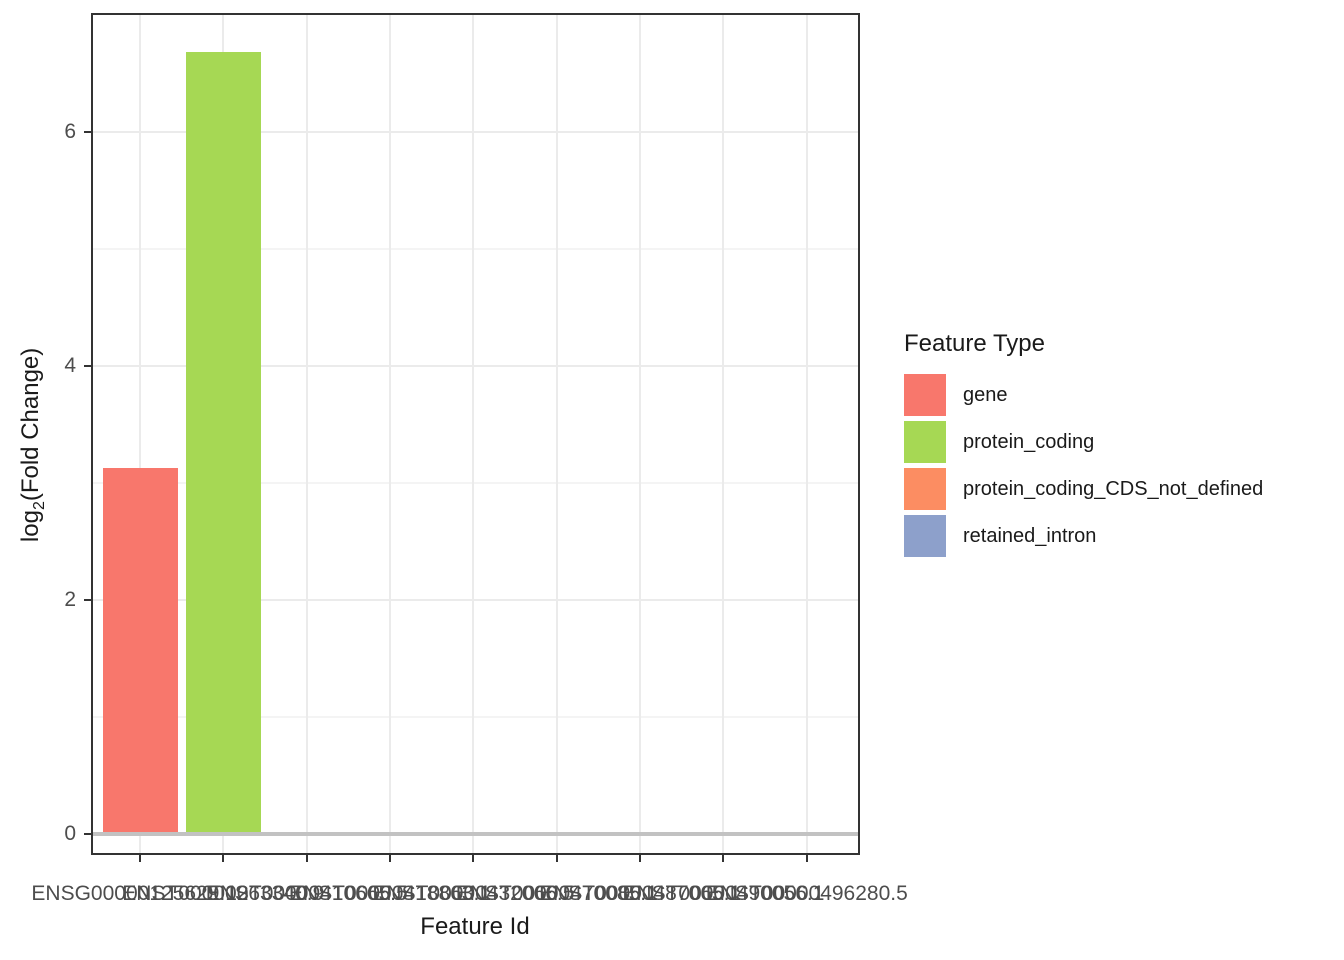 Image resolution: width=1344 pixels, height=960 pixels. What do you see at coordinates (985, 394) in the screenshot?
I see `legend-label-gene: gene` at bounding box center [985, 394].